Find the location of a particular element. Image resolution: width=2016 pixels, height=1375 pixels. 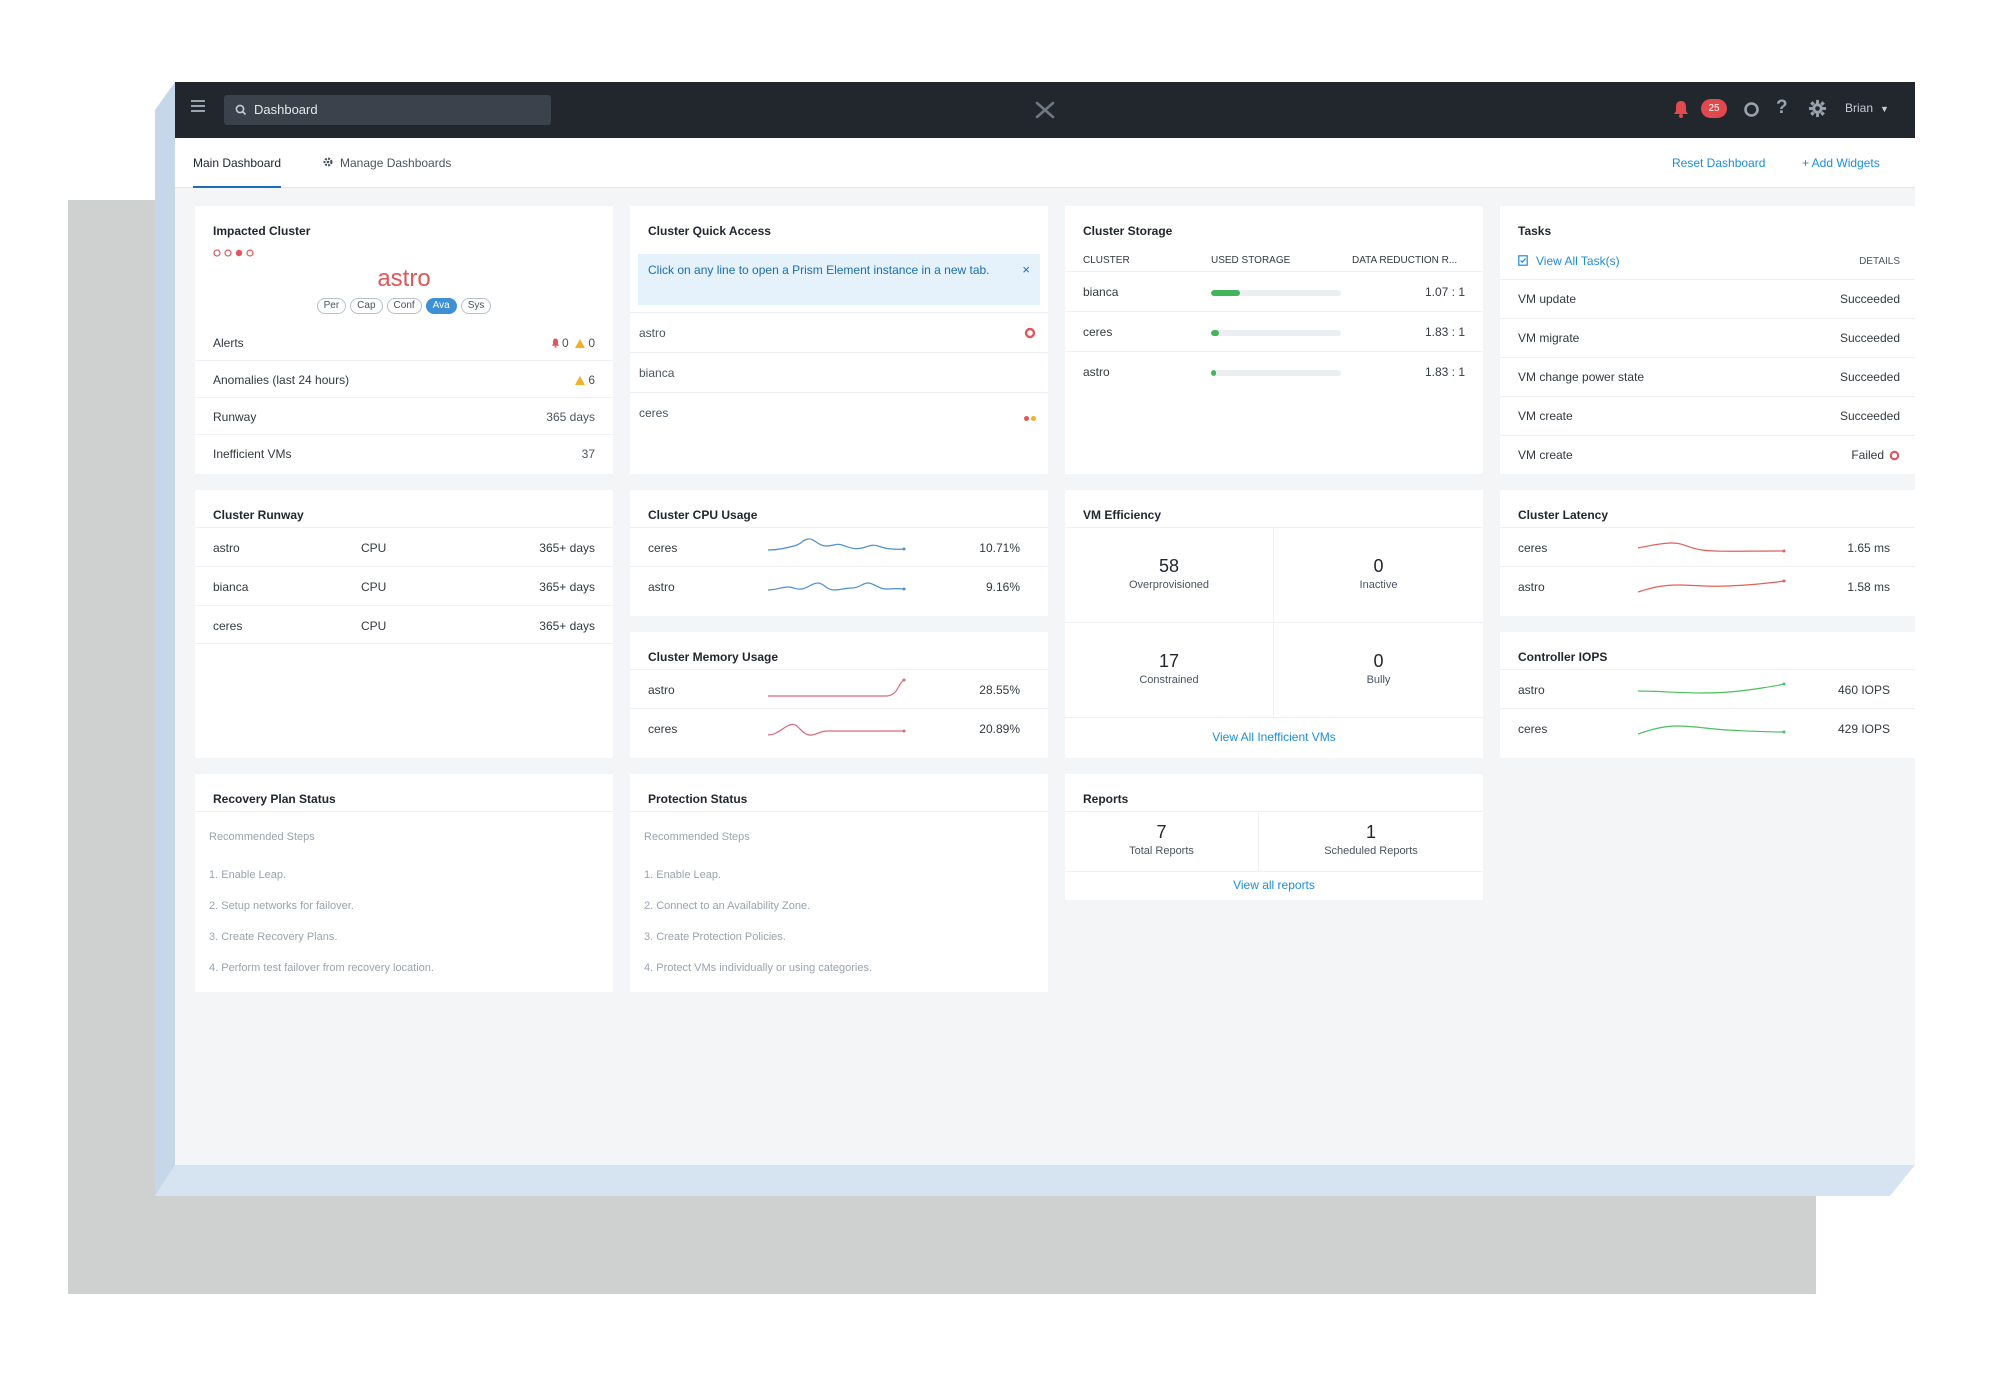

pill-system: Sys is located at coordinates (476, 306).